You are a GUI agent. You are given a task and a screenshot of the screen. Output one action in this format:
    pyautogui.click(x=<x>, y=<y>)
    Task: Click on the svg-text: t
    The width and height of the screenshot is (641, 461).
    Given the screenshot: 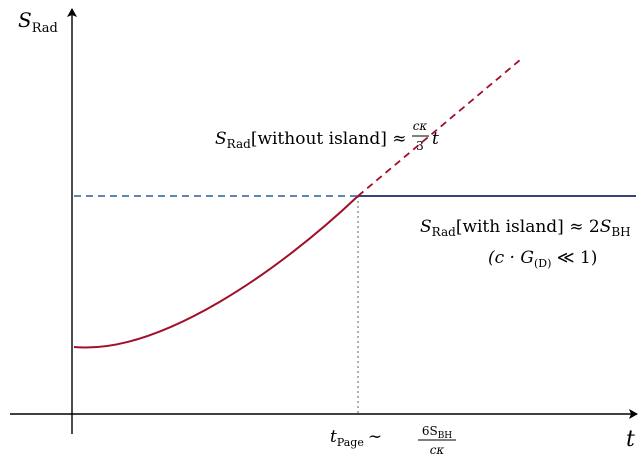 What is the action you would take?
    pyautogui.click(x=435, y=139)
    